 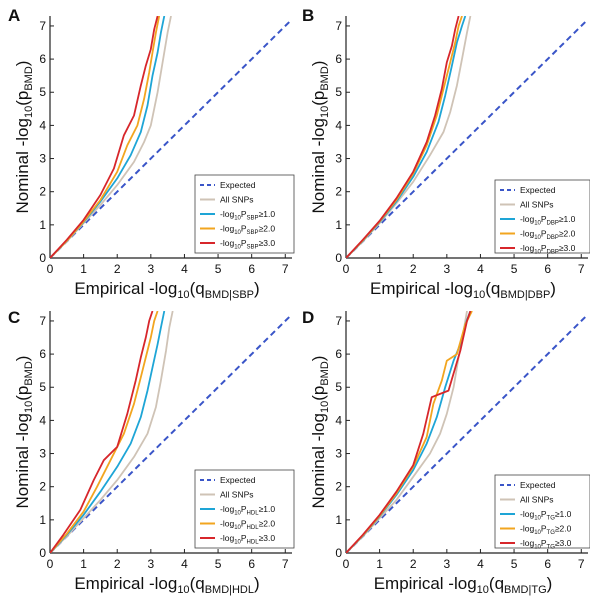 I want to click on x-axis-label: Empirical -log10(qBMD|TG), so click(x=463, y=585).